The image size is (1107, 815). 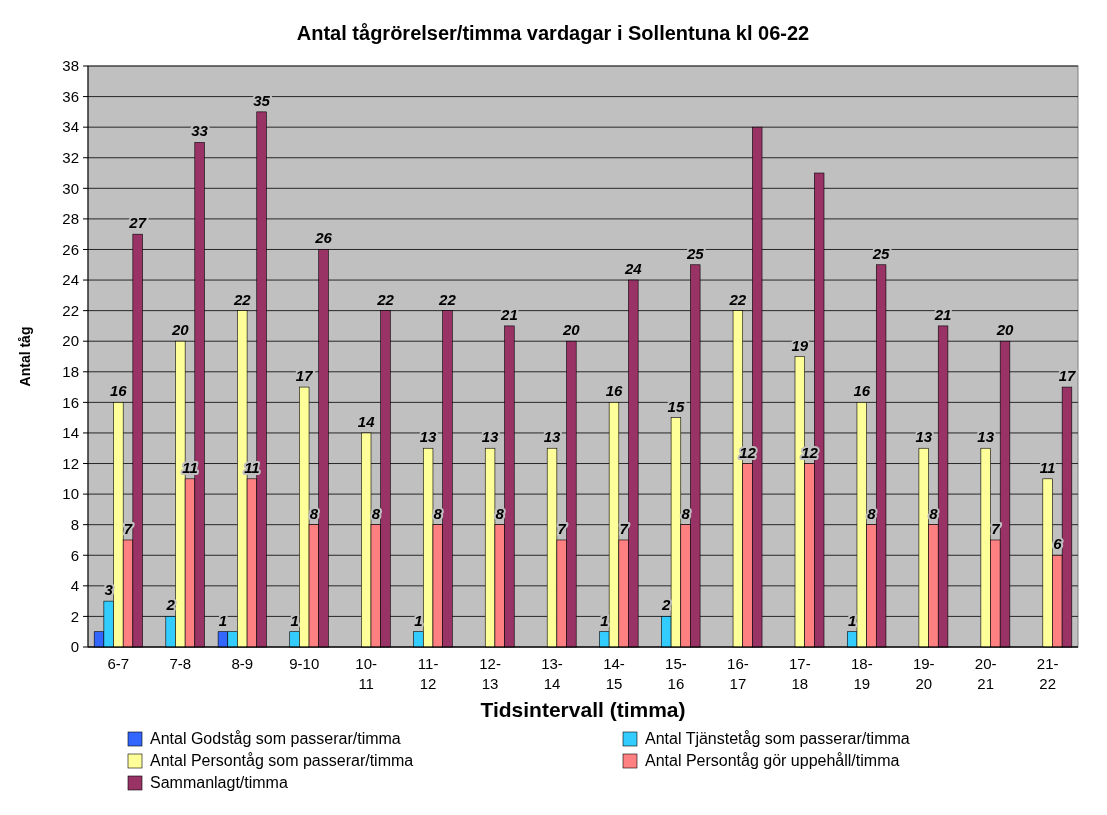 What do you see at coordinates (985, 673) in the screenshot?
I see `x-tick-label: 20-21` at bounding box center [985, 673].